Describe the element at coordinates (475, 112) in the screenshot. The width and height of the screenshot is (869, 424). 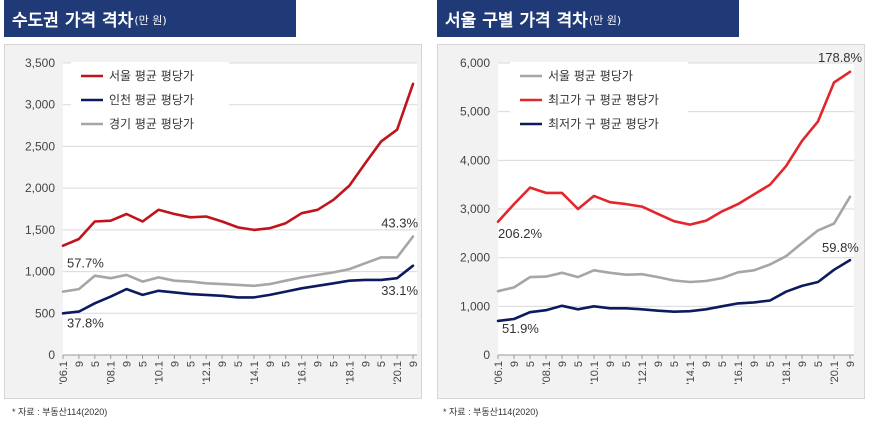
I see `y-tick-label: 5,000` at that location.